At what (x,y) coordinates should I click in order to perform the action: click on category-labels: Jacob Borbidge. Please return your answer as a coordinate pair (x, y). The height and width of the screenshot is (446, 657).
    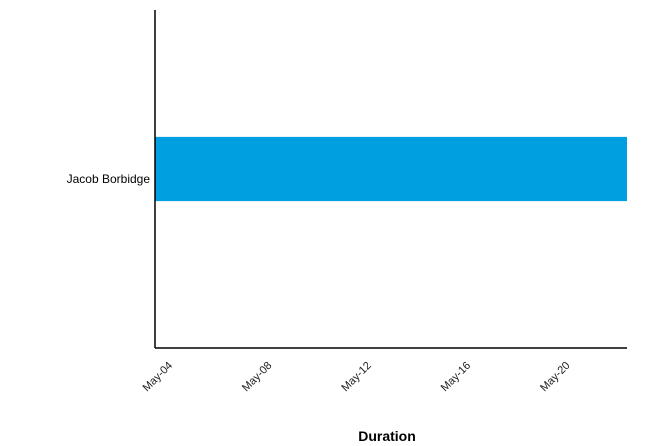
    Looking at the image, I should click on (109, 179).